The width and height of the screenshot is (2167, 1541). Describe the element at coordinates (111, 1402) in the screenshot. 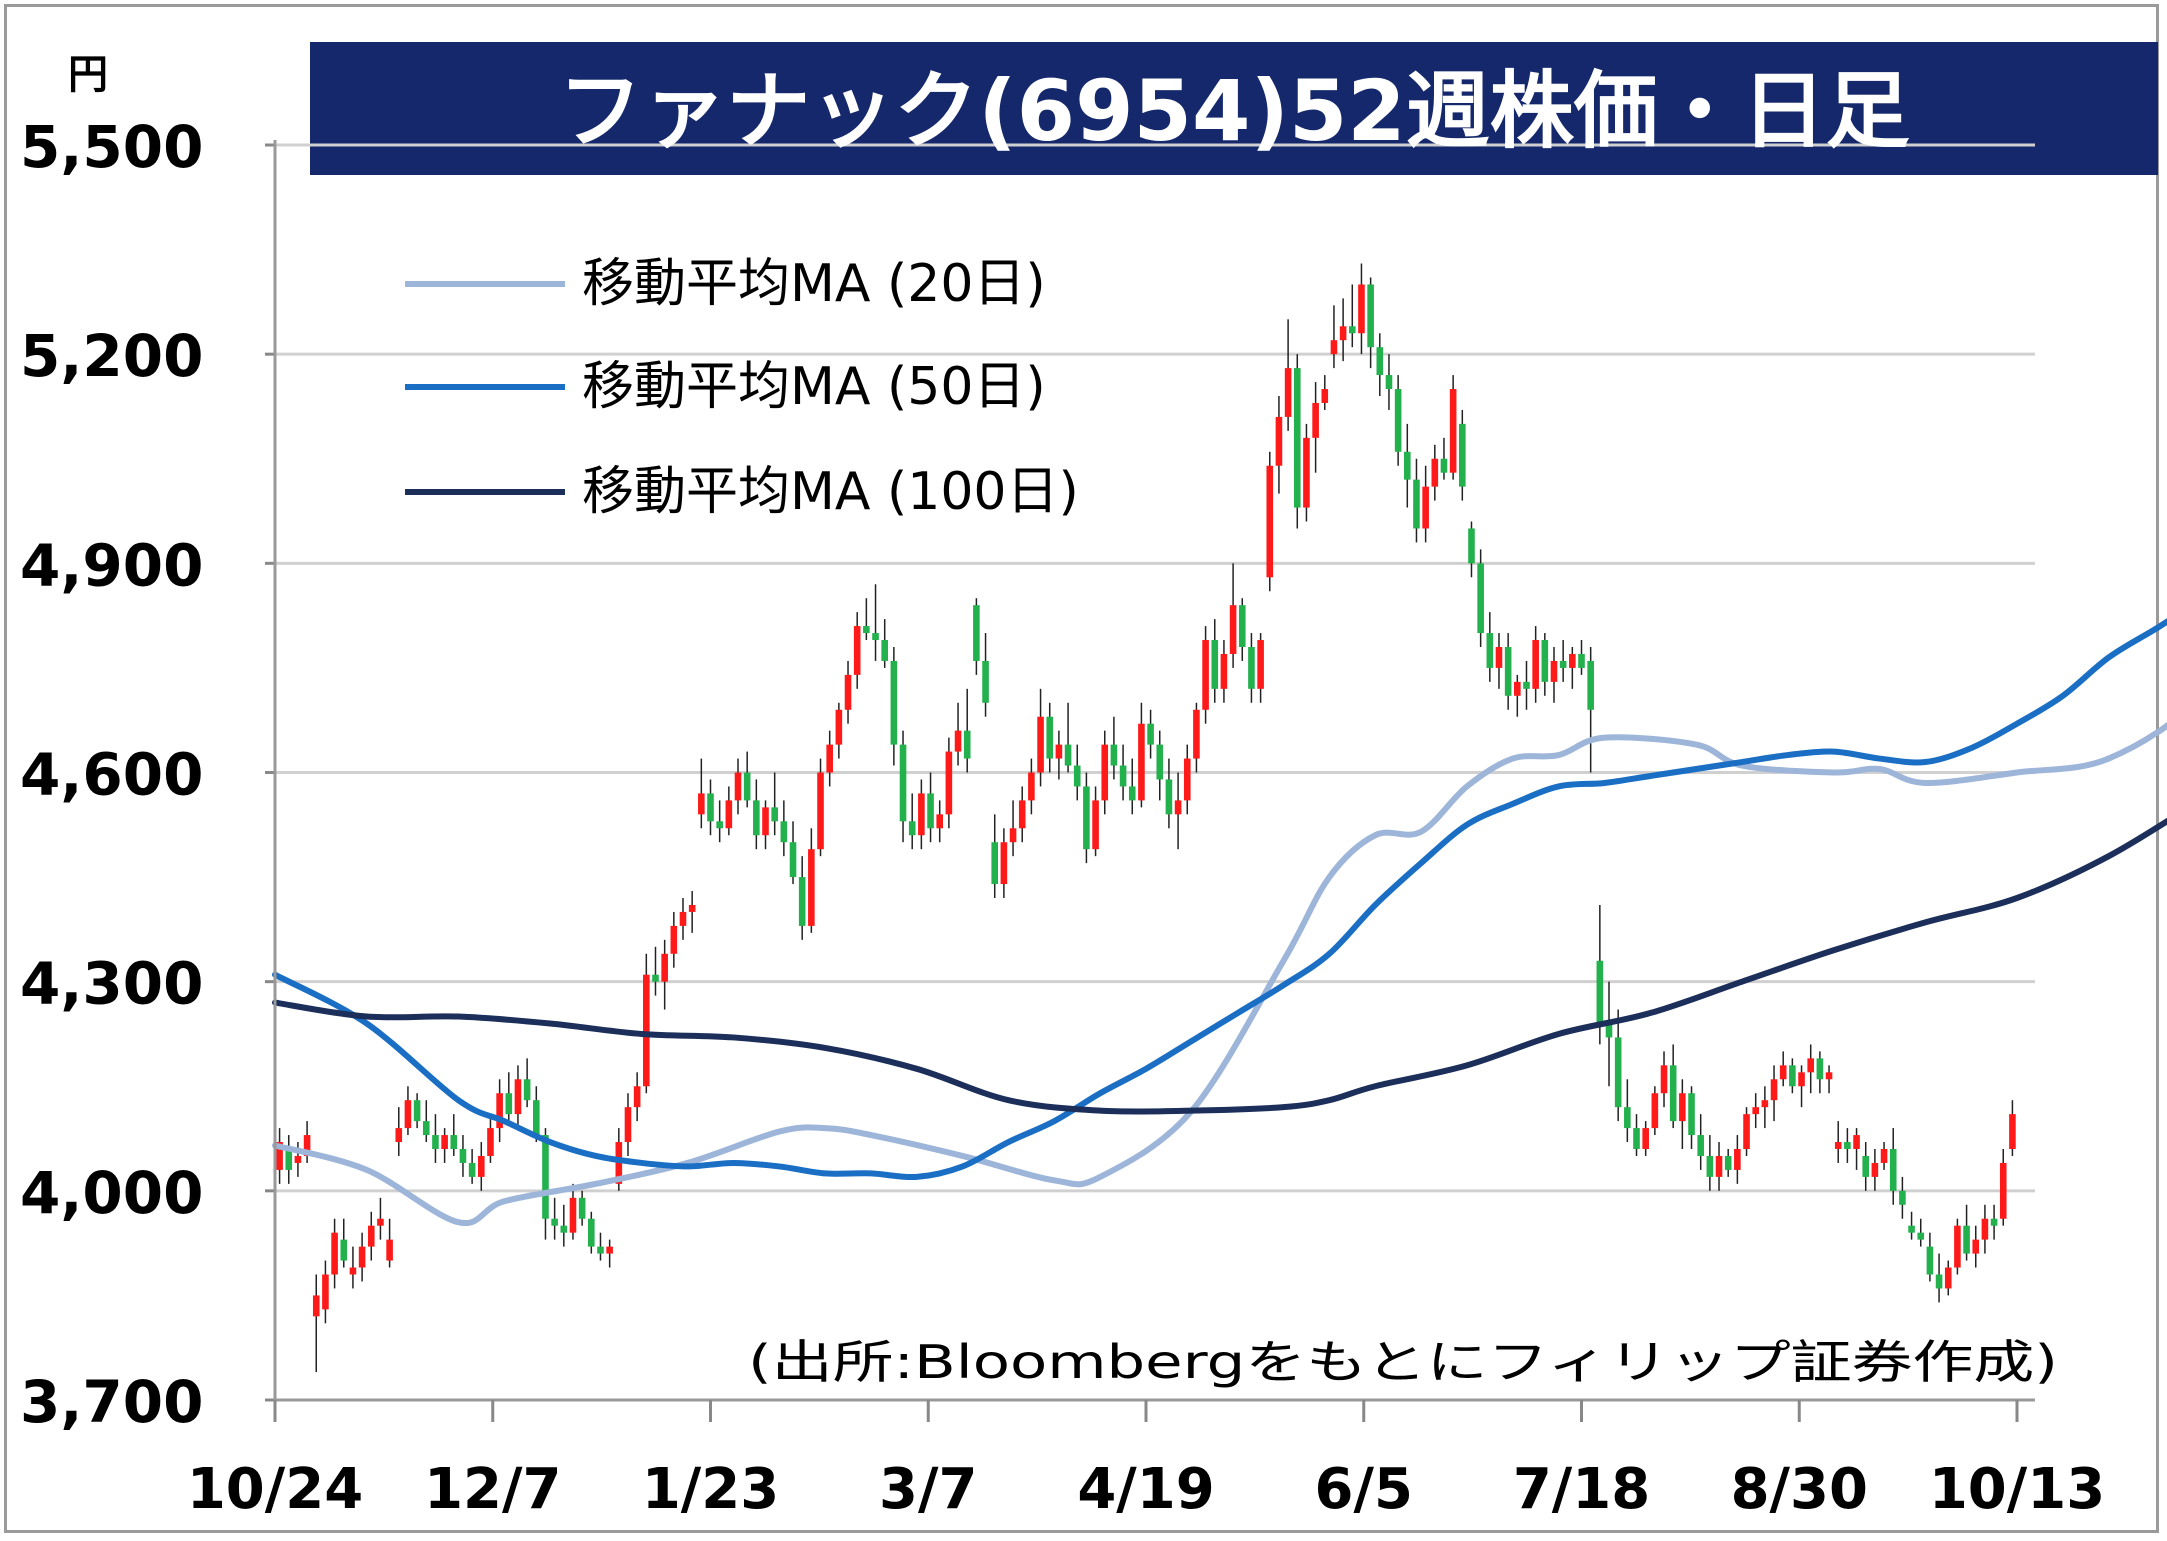

I see `y-tick-label: 3,700` at that location.